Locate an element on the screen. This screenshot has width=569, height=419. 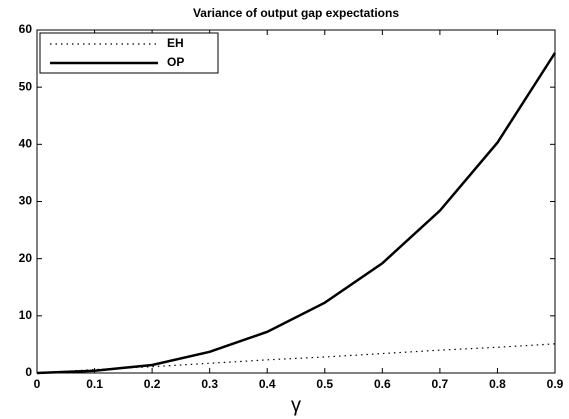
x-tick-label: 0.3 is located at coordinates (209, 384).